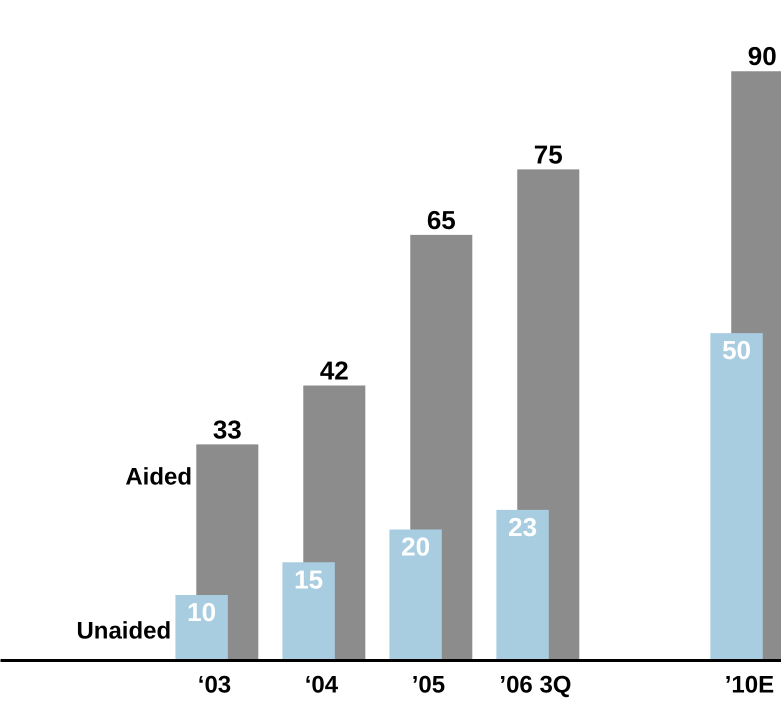 This screenshot has width=781, height=710. I want to click on data-label: 75, so click(548, 154).